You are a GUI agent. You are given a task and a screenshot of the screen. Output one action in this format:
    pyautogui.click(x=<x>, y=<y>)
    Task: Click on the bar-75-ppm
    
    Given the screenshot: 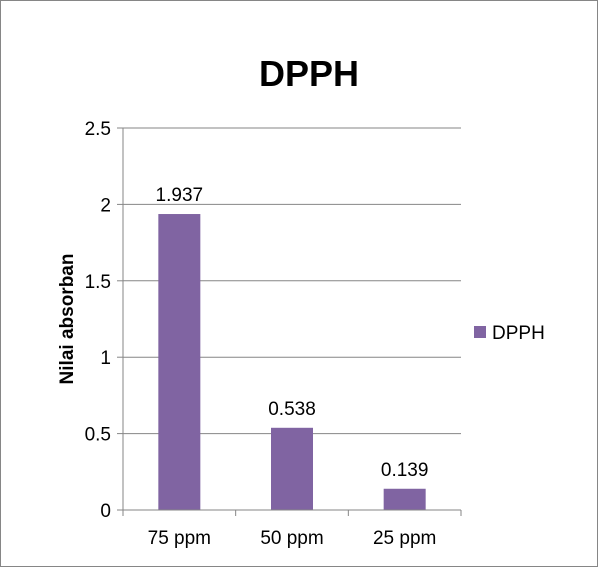 What is the action you would take?
    pyautogui.click(x=179, y=362)
    